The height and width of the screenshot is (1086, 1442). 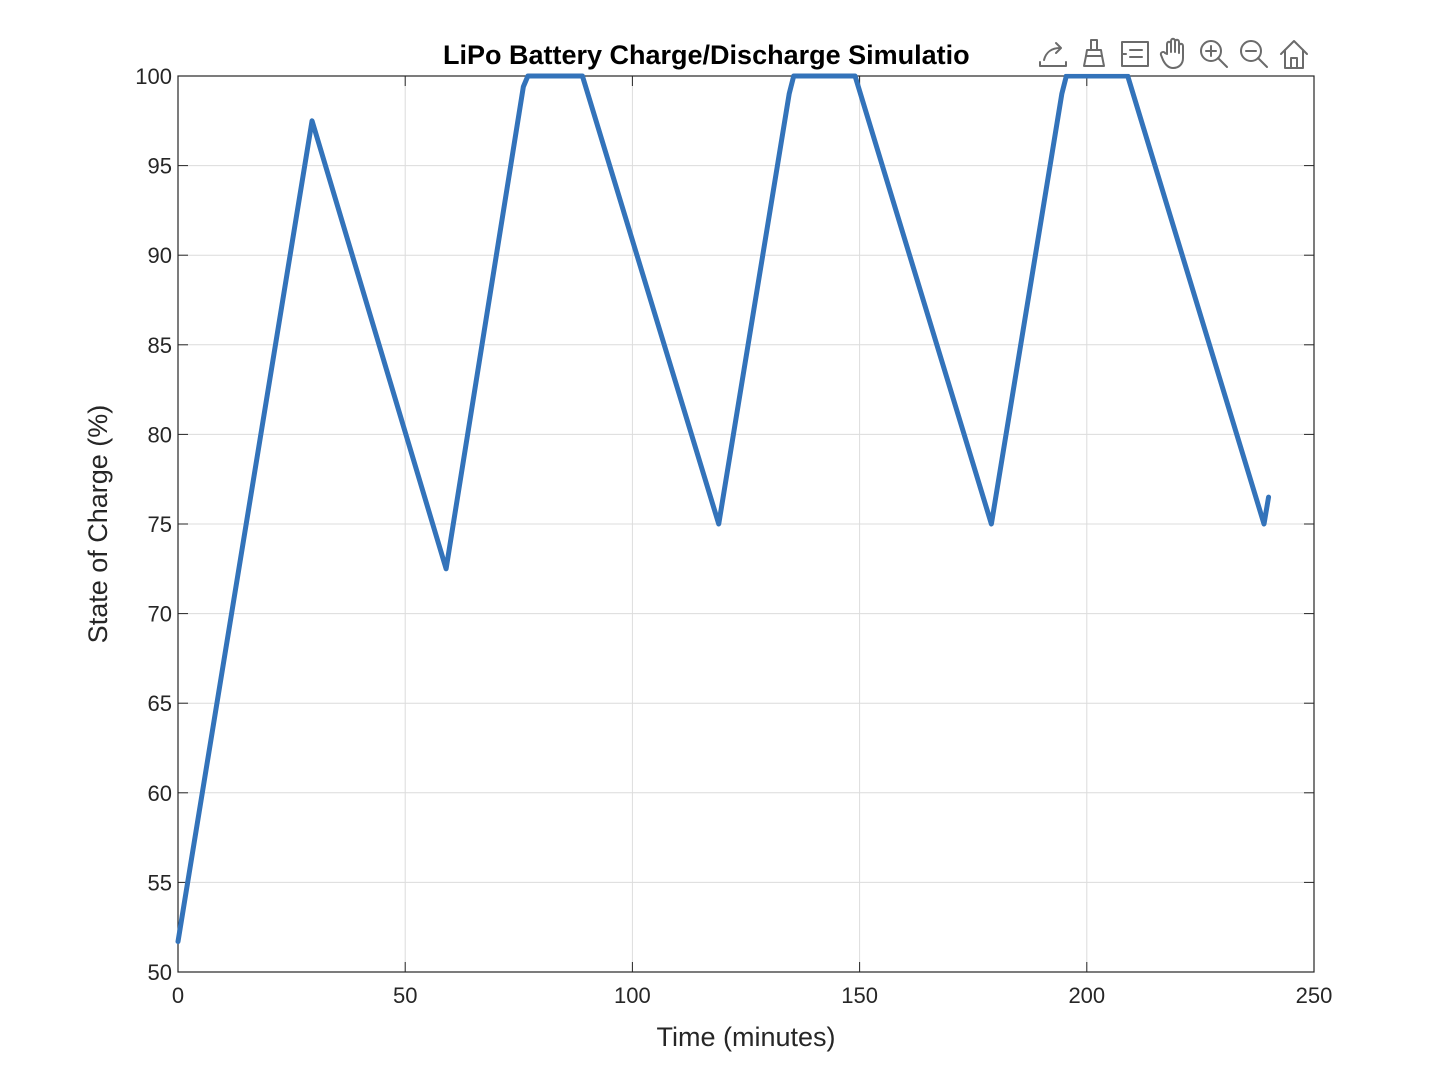 What do you see at coordinates (160, 166) in the screenshot?
I see `y-tick-label: 95` at bounding box center [160, 166].